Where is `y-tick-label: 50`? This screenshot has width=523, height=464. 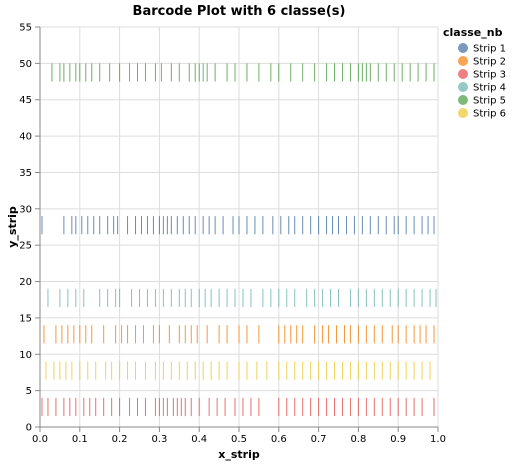
y-tick-label: 50 is located at coordinates (25, 64).